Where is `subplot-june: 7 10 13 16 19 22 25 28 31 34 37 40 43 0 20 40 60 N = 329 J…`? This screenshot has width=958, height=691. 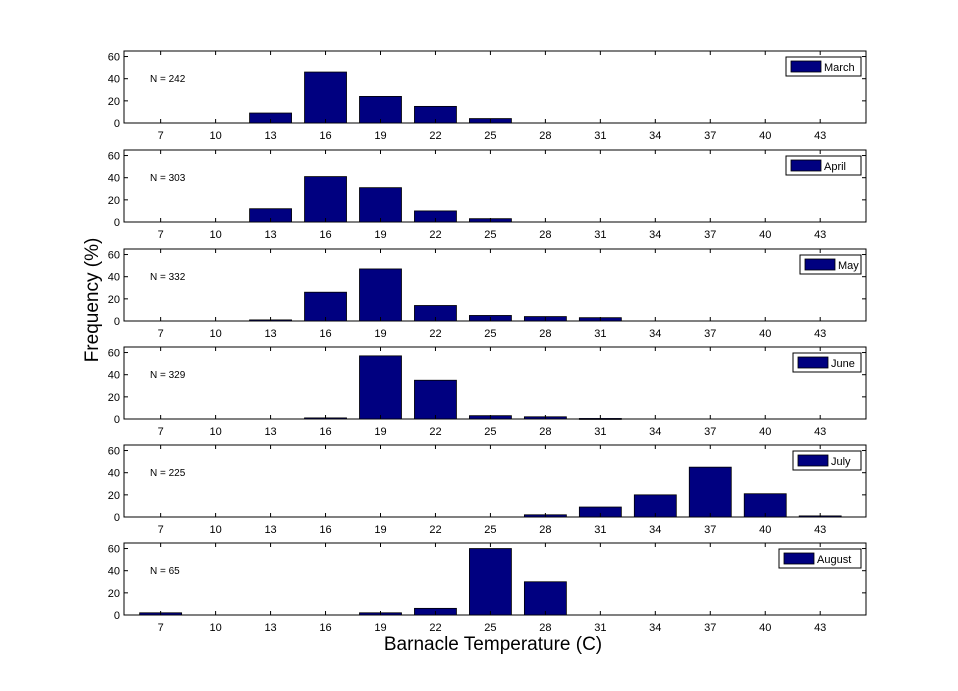
subplot-june: 7 10 13 16 19 22 25 28 31 34 37 40 43 0 20 40 60 N = 329 J… is located at coordinates (487, 392).